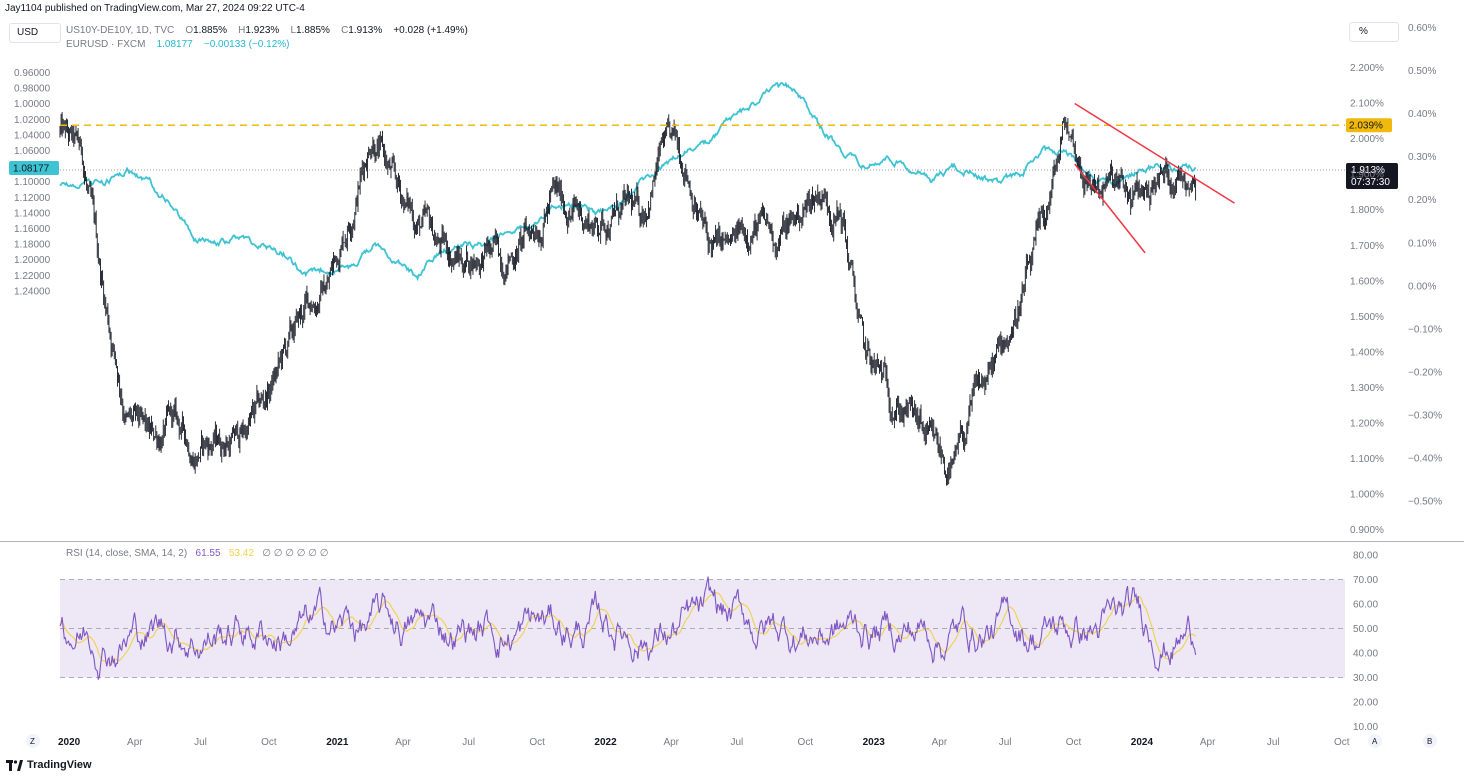 The height and width of the screenshot is (776, 1464). I want to click on percent-axis-tick-label: 0.00%, so click(1422, 286).